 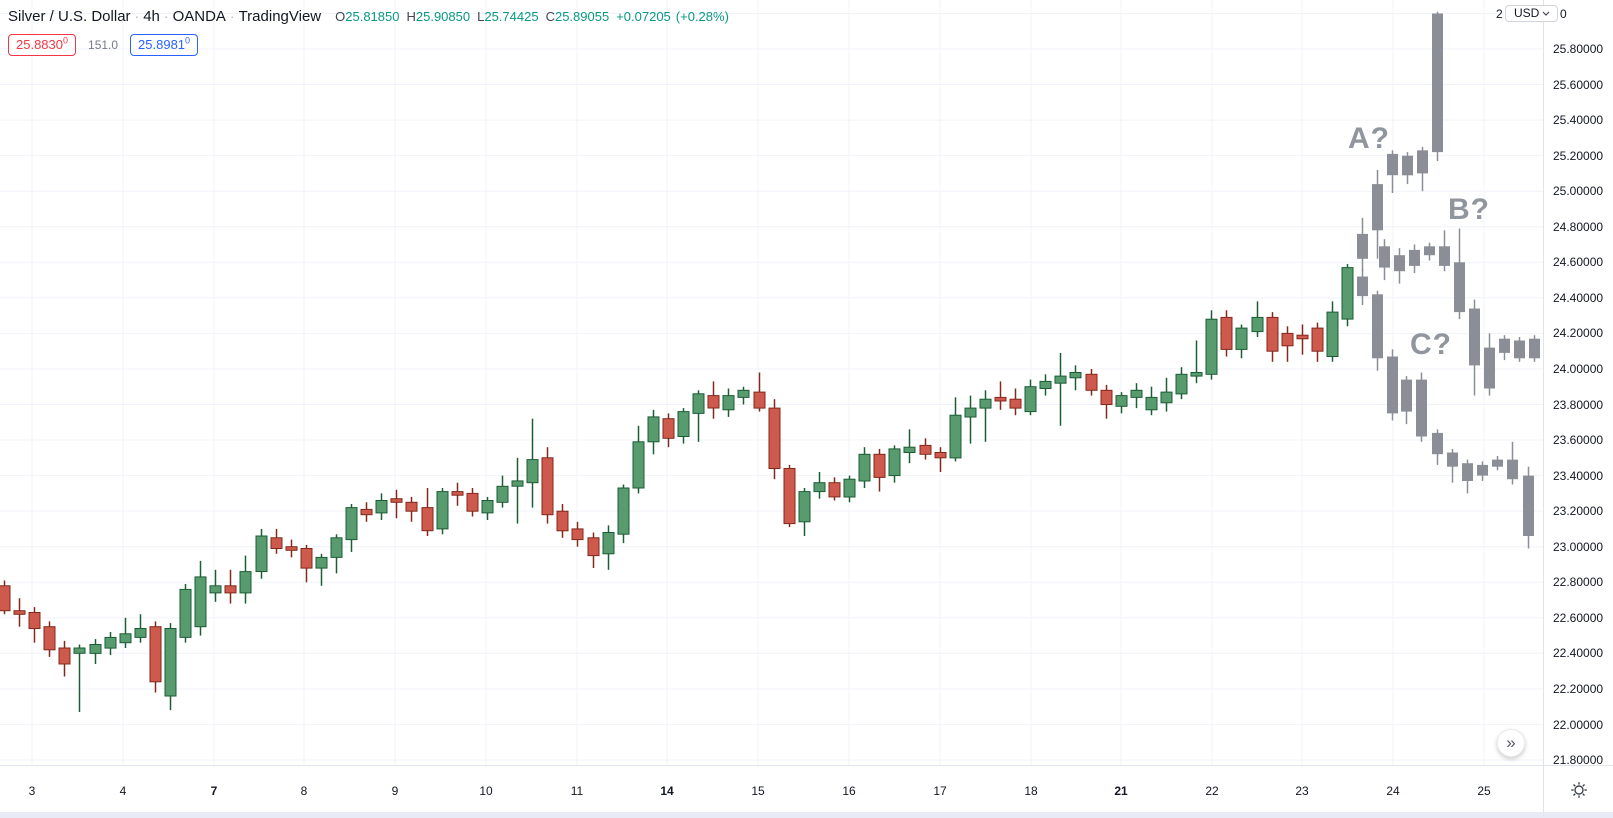 I want to click on price-tick-label: 24.20000, so click(x=1578, y=333).